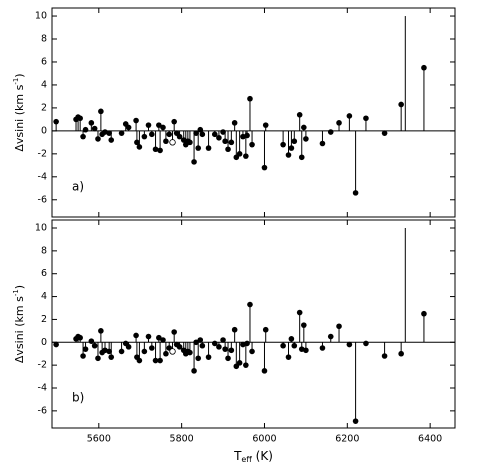 This screenshot has width=485, height=466. Describe the element at coordinates (44, 130) in the screenshot. I see `y-tick-label: 0` at that location.